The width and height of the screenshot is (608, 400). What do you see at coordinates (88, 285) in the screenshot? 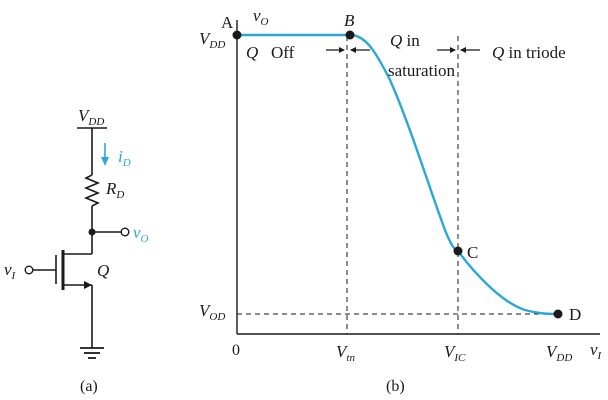
I see `source-arrow-icon` at bounding box center [88, 285].